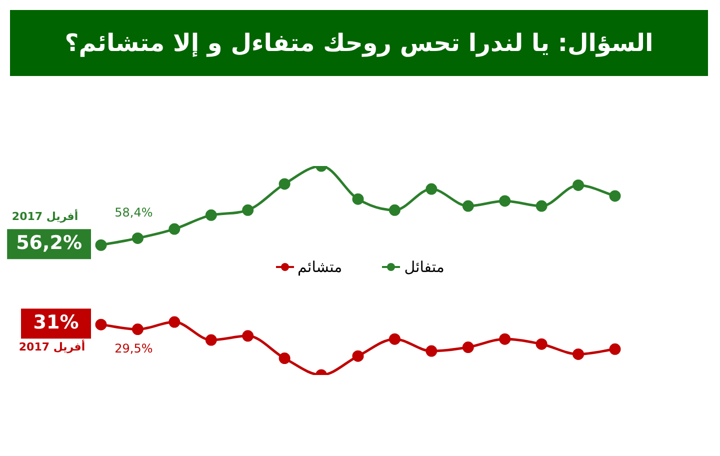 Image resolution: width=720 pixels, height=456 pixels. Describe the element at coordinates (320, 267) in the screenshot. I see `legend-label: متشائم` at that location.